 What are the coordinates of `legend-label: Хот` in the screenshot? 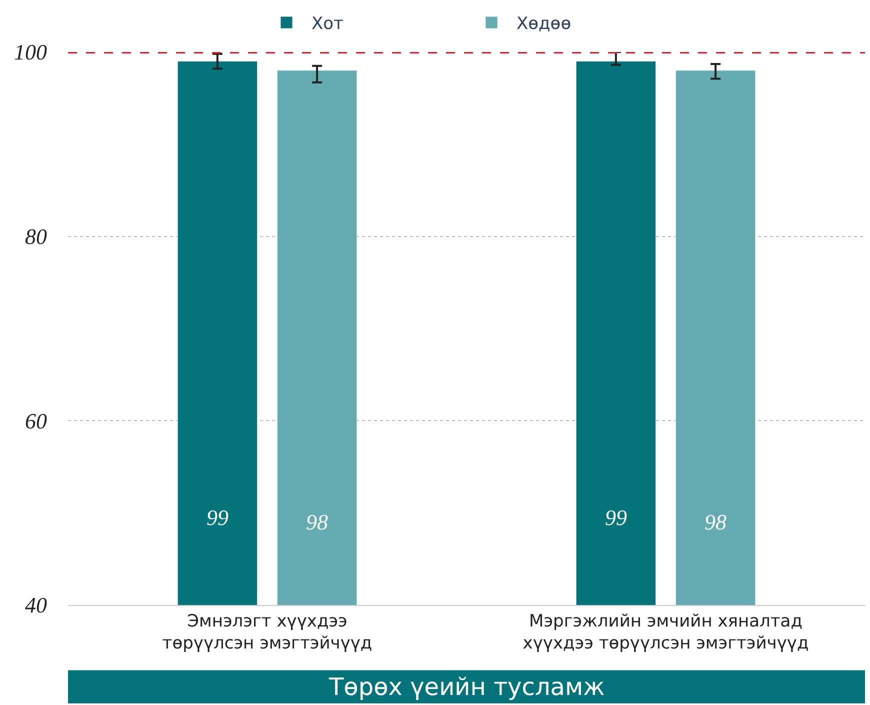 It's located at (328, 24).